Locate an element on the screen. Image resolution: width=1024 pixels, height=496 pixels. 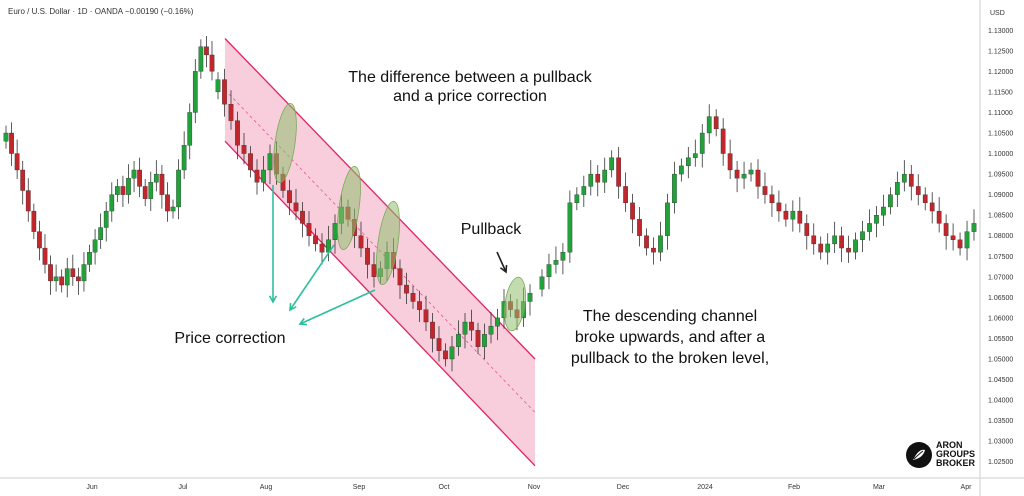
y-tick-label: 1.09000 is located at coordinates (1000, 195).